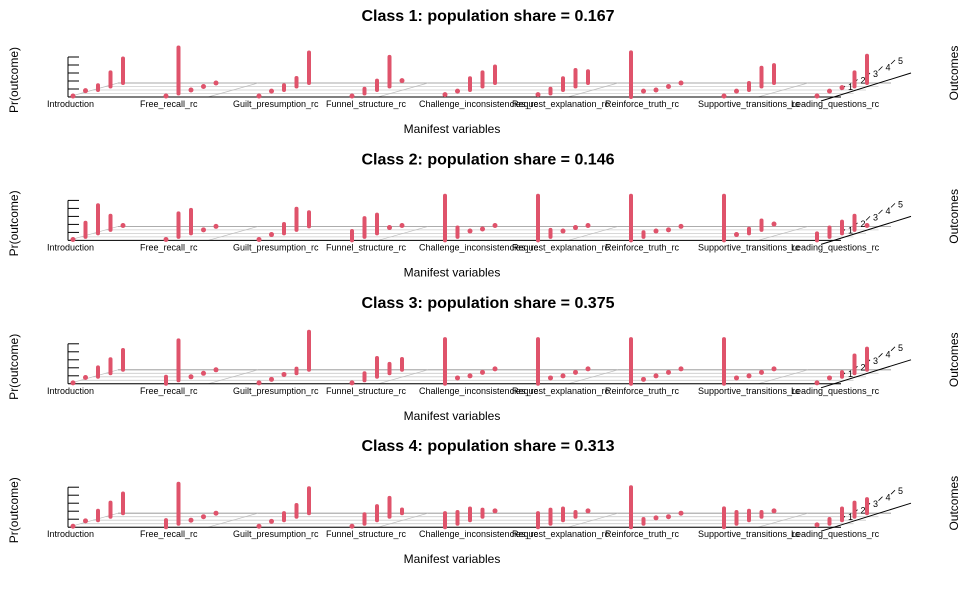 The image size is (980, 602). I want to click on chart-title: Class 3: population share = 0.375, so click(488, 303).